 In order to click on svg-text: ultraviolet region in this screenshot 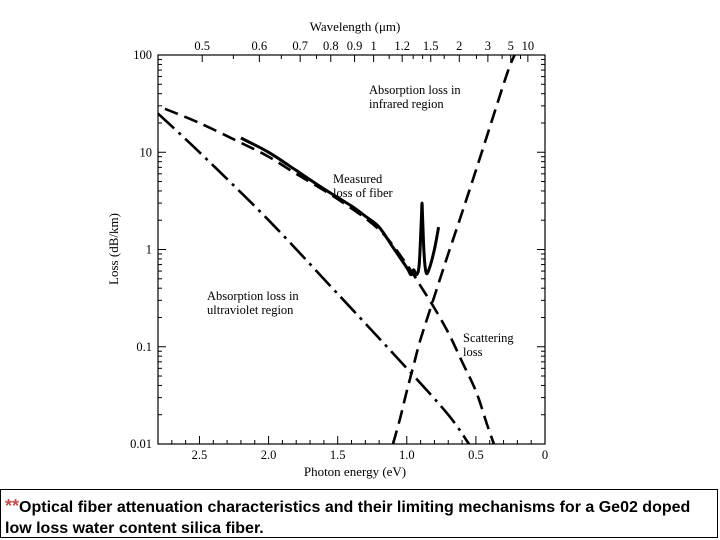, I will do `click(250, 310)`.